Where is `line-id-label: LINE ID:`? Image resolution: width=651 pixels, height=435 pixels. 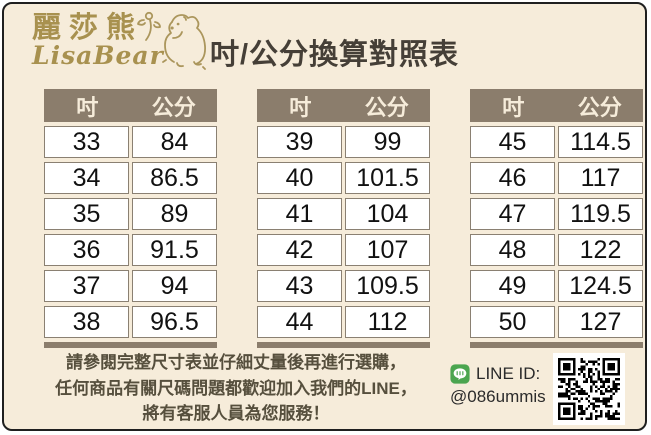 line-id-label: LINE ID: is located at coordinates (508, 373).